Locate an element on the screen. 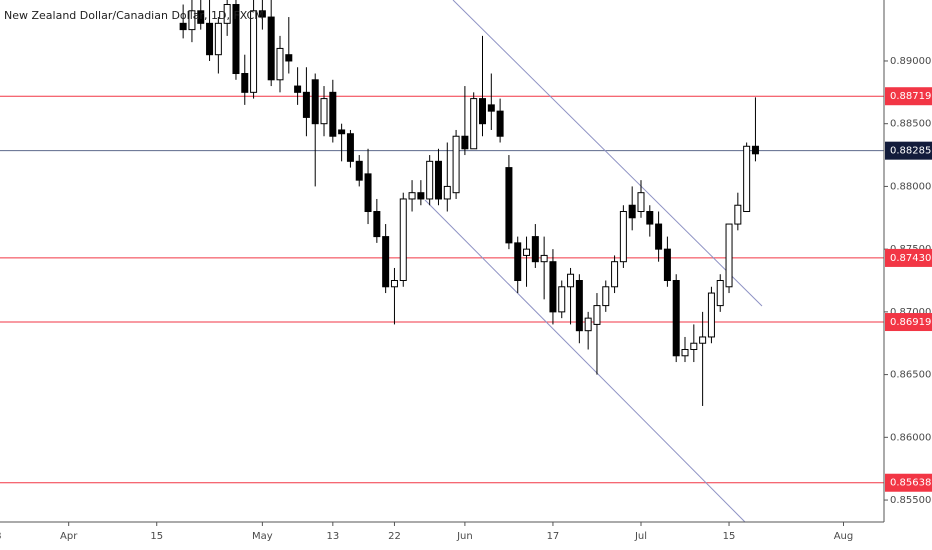 This screenshot has height=550, width=932. price-tag-label: 0.88285 is located at coordinates (910, 151).